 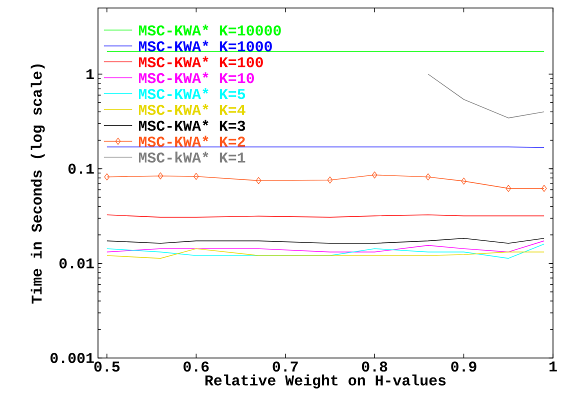 What do you see at coordinates (192, 157) in the screenshot?
I see `legend-label: MSC-kWA* K=1` at bounding box center [192, 157].